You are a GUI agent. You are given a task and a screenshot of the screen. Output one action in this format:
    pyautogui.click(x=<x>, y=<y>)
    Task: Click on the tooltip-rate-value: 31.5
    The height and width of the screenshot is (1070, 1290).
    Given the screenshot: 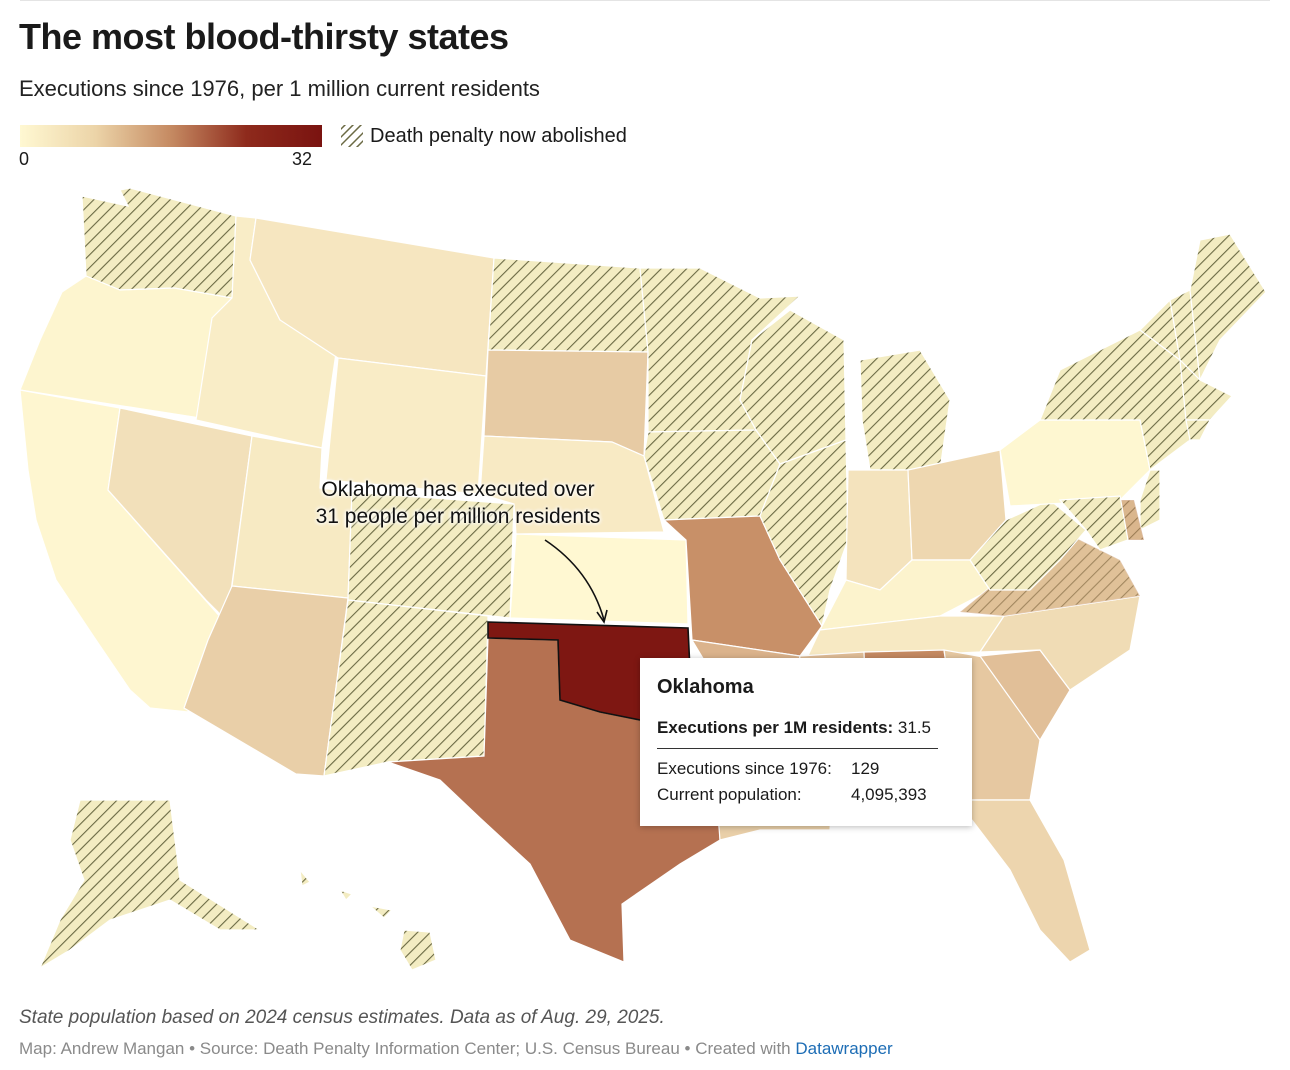 What is the action you would take?
    pyautogui.click(x=914, y=727)
    